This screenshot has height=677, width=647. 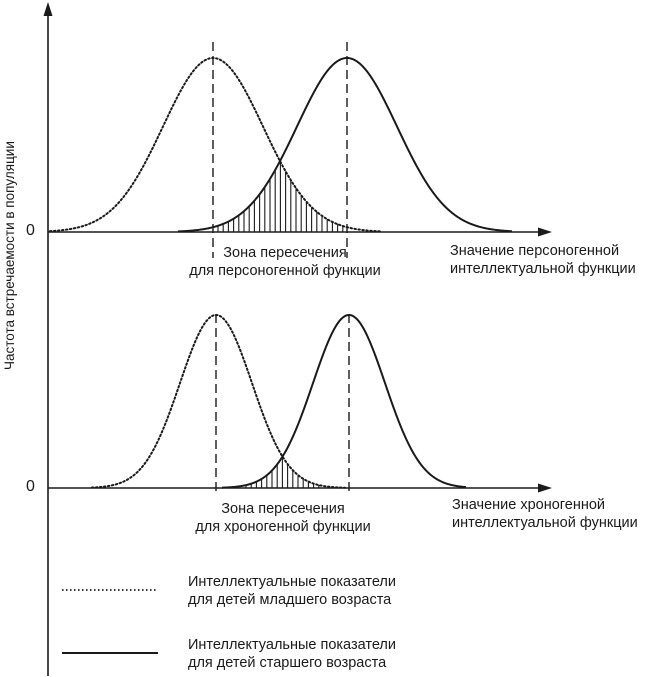 I want to click on bottom-intersection-label-line-2: для хроногенной функции, so click(x=283, y=527).